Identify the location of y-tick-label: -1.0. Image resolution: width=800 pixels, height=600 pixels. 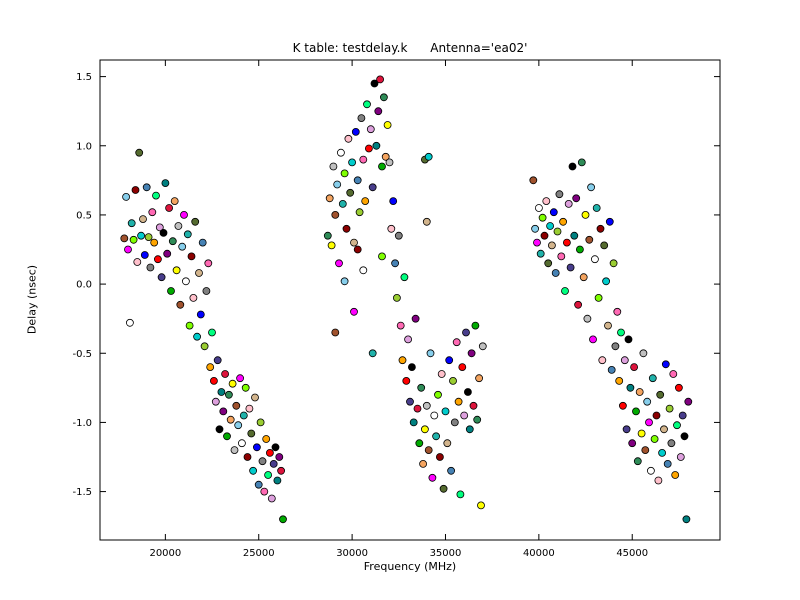
(82, 423).